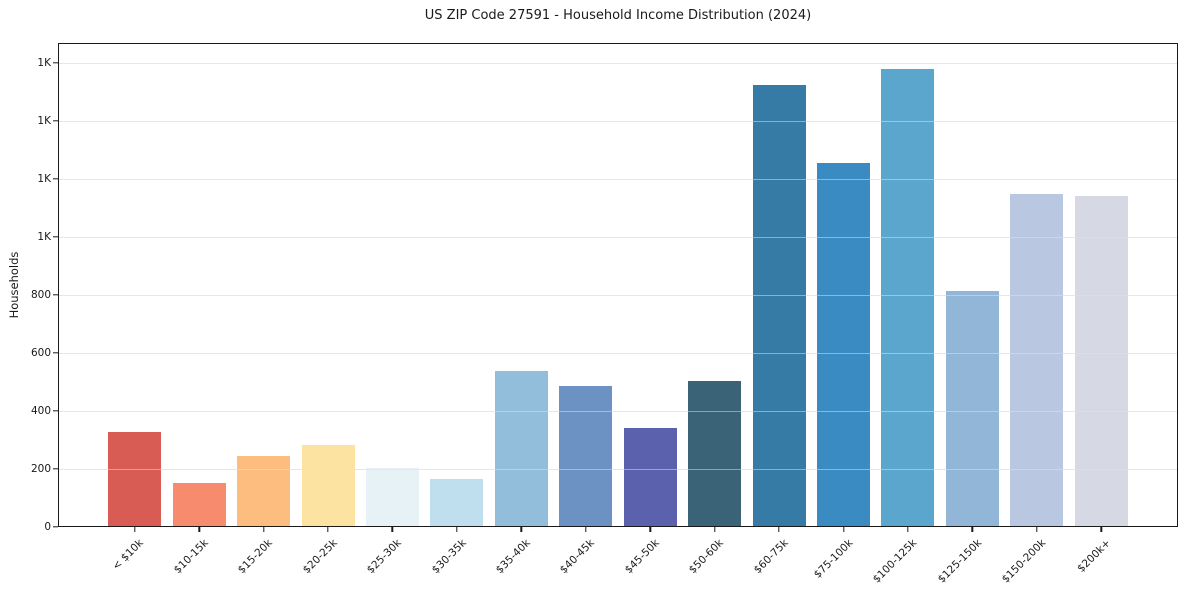 The height and width of the screenshot is (590, 1189). What do you see at coordinates (40, 294) in the screenshot?
I see `y-tick-label: 800` at bounding box center [40, 294].